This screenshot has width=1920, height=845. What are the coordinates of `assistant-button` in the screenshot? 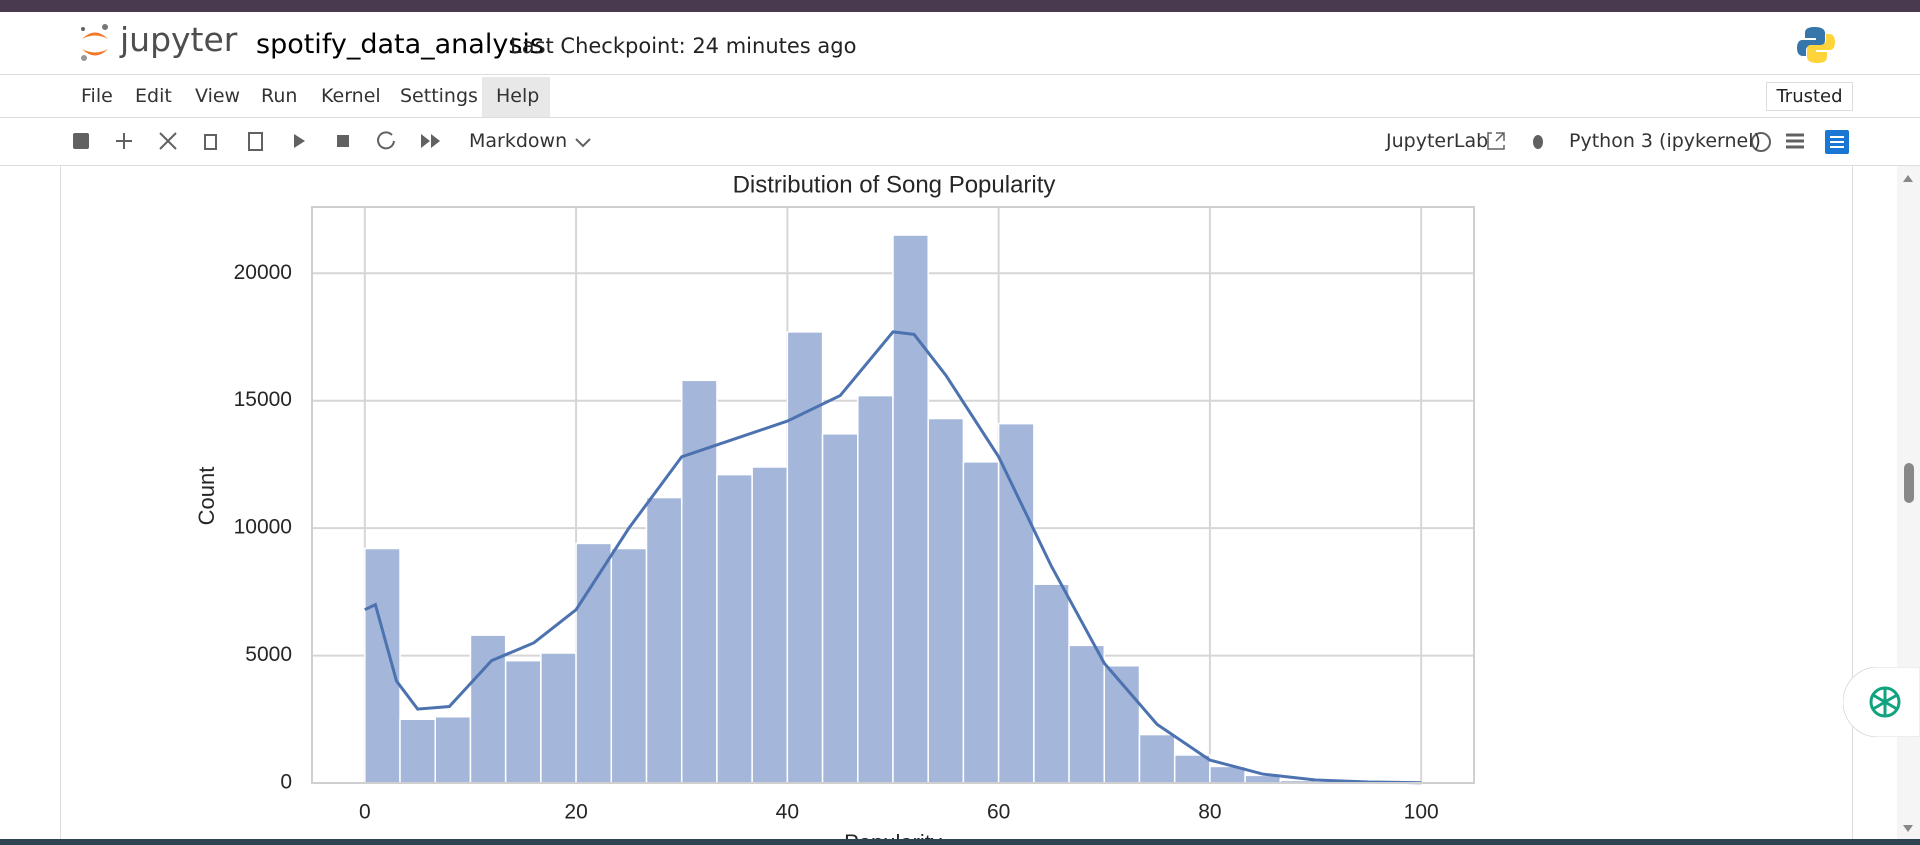 It's located at (1881, 702).